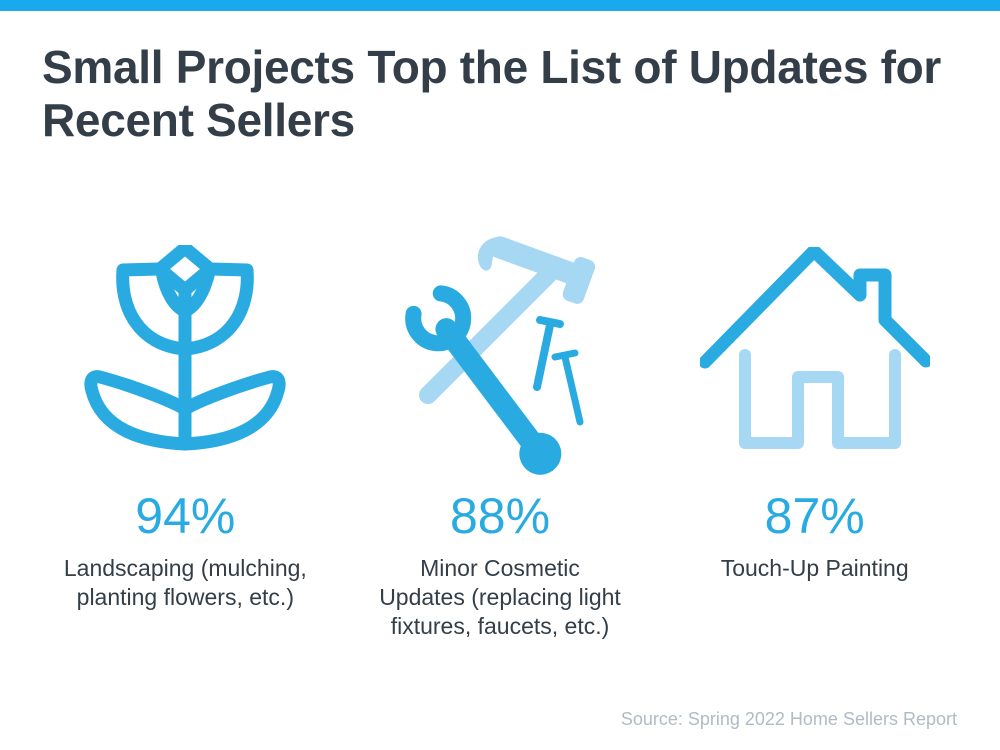 The image size is (1000, 750). I want to click on top-accent-bar, so click(500, 5).